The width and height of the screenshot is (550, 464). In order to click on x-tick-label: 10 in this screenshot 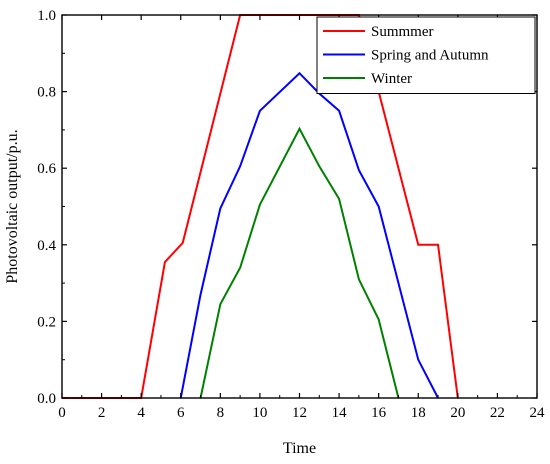, I will do `click(259, 413)`.